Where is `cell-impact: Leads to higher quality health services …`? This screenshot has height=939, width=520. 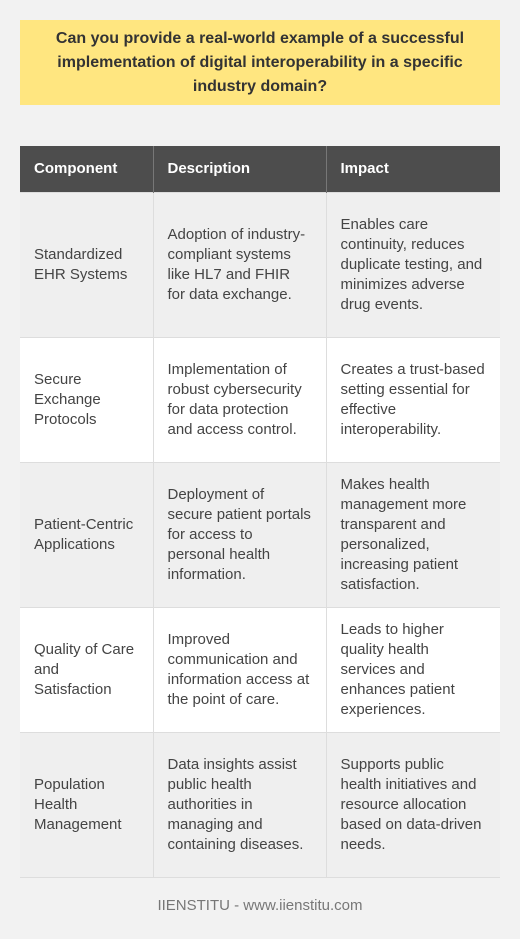 cell-impact: Leads to higher quality health services … is located at coordinates (412, 669).